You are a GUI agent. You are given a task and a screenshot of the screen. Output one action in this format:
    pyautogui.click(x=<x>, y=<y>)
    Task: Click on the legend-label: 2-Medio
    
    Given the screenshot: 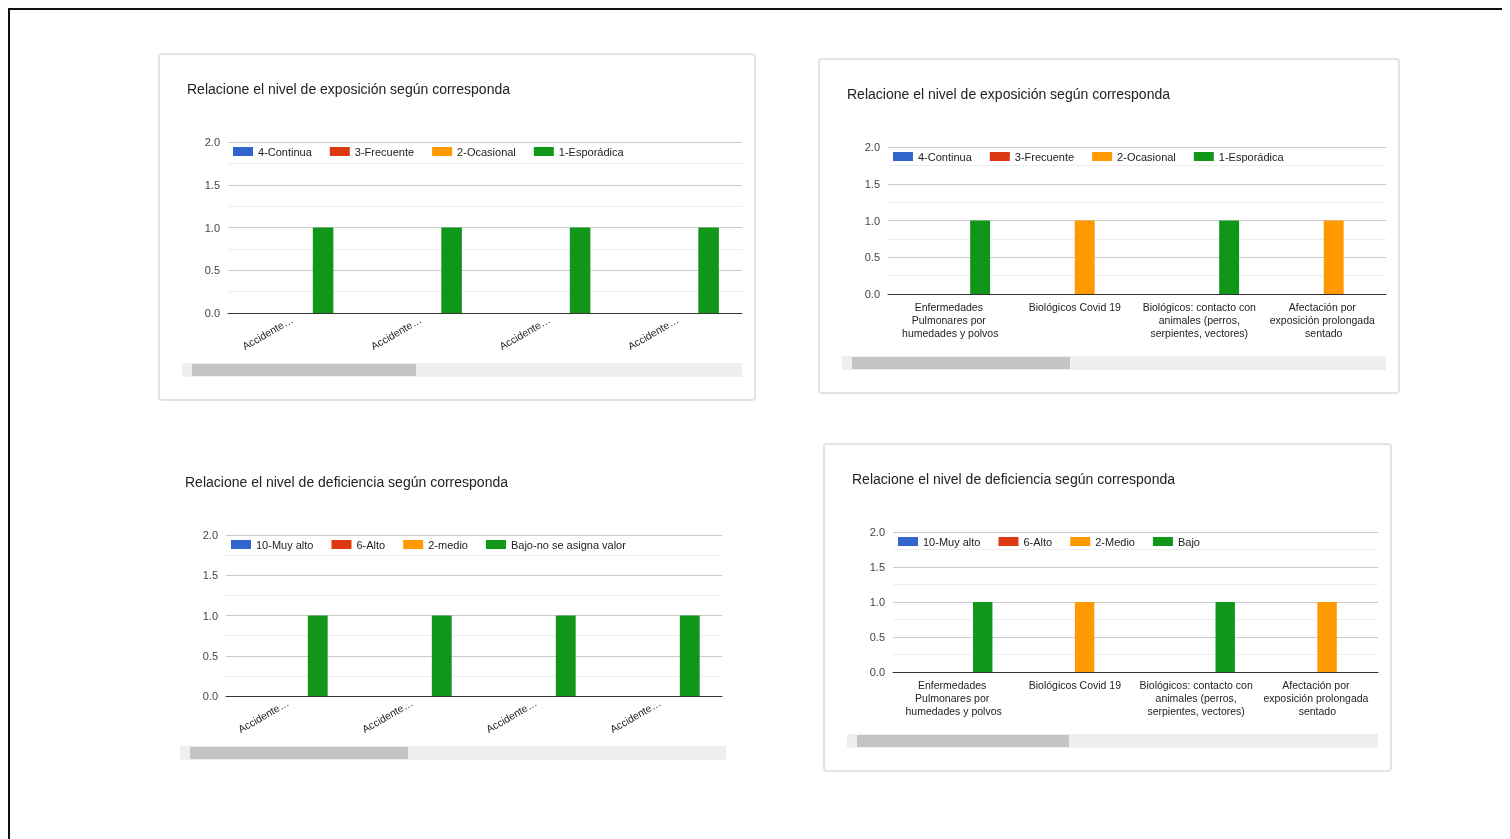 What is the action you would take?
    pyautogui.click(x=1115, y=541)
    